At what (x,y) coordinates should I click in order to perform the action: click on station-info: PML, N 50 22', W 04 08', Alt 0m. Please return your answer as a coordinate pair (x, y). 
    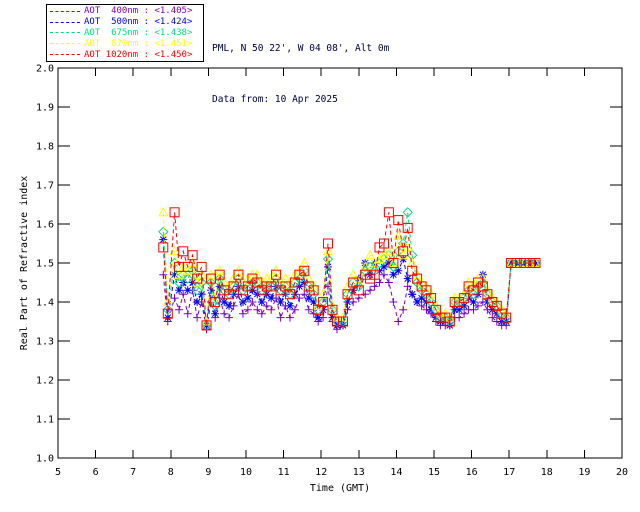
    Looking at the image, I should click on (301, 48).